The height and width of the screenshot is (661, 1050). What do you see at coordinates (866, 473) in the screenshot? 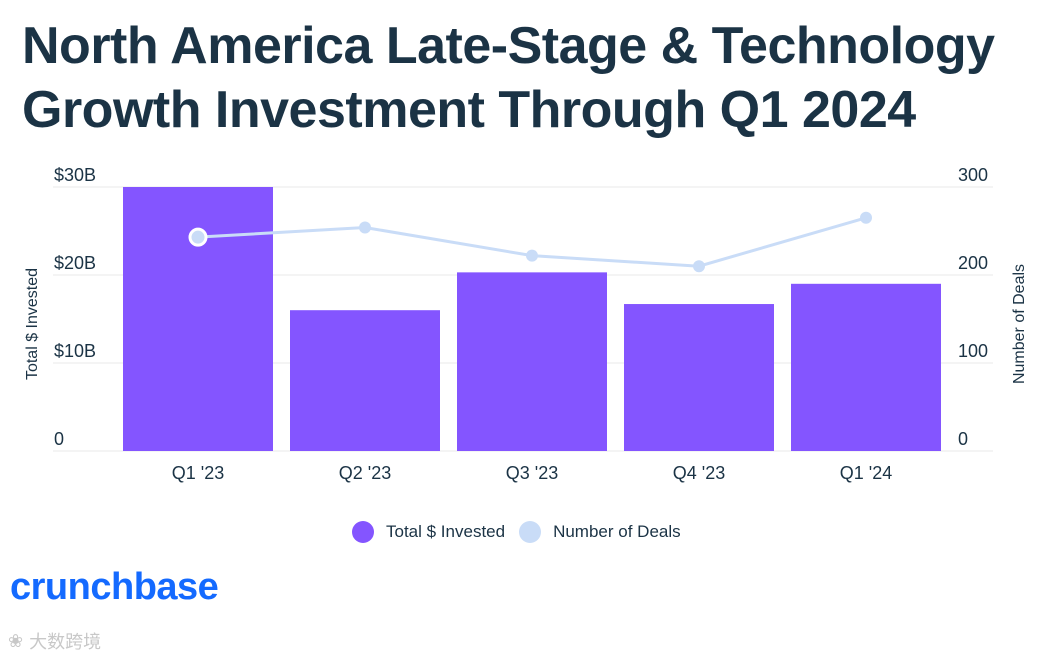
I see `x-tick-label: Q1 '24` at bounding box center [866, 473].